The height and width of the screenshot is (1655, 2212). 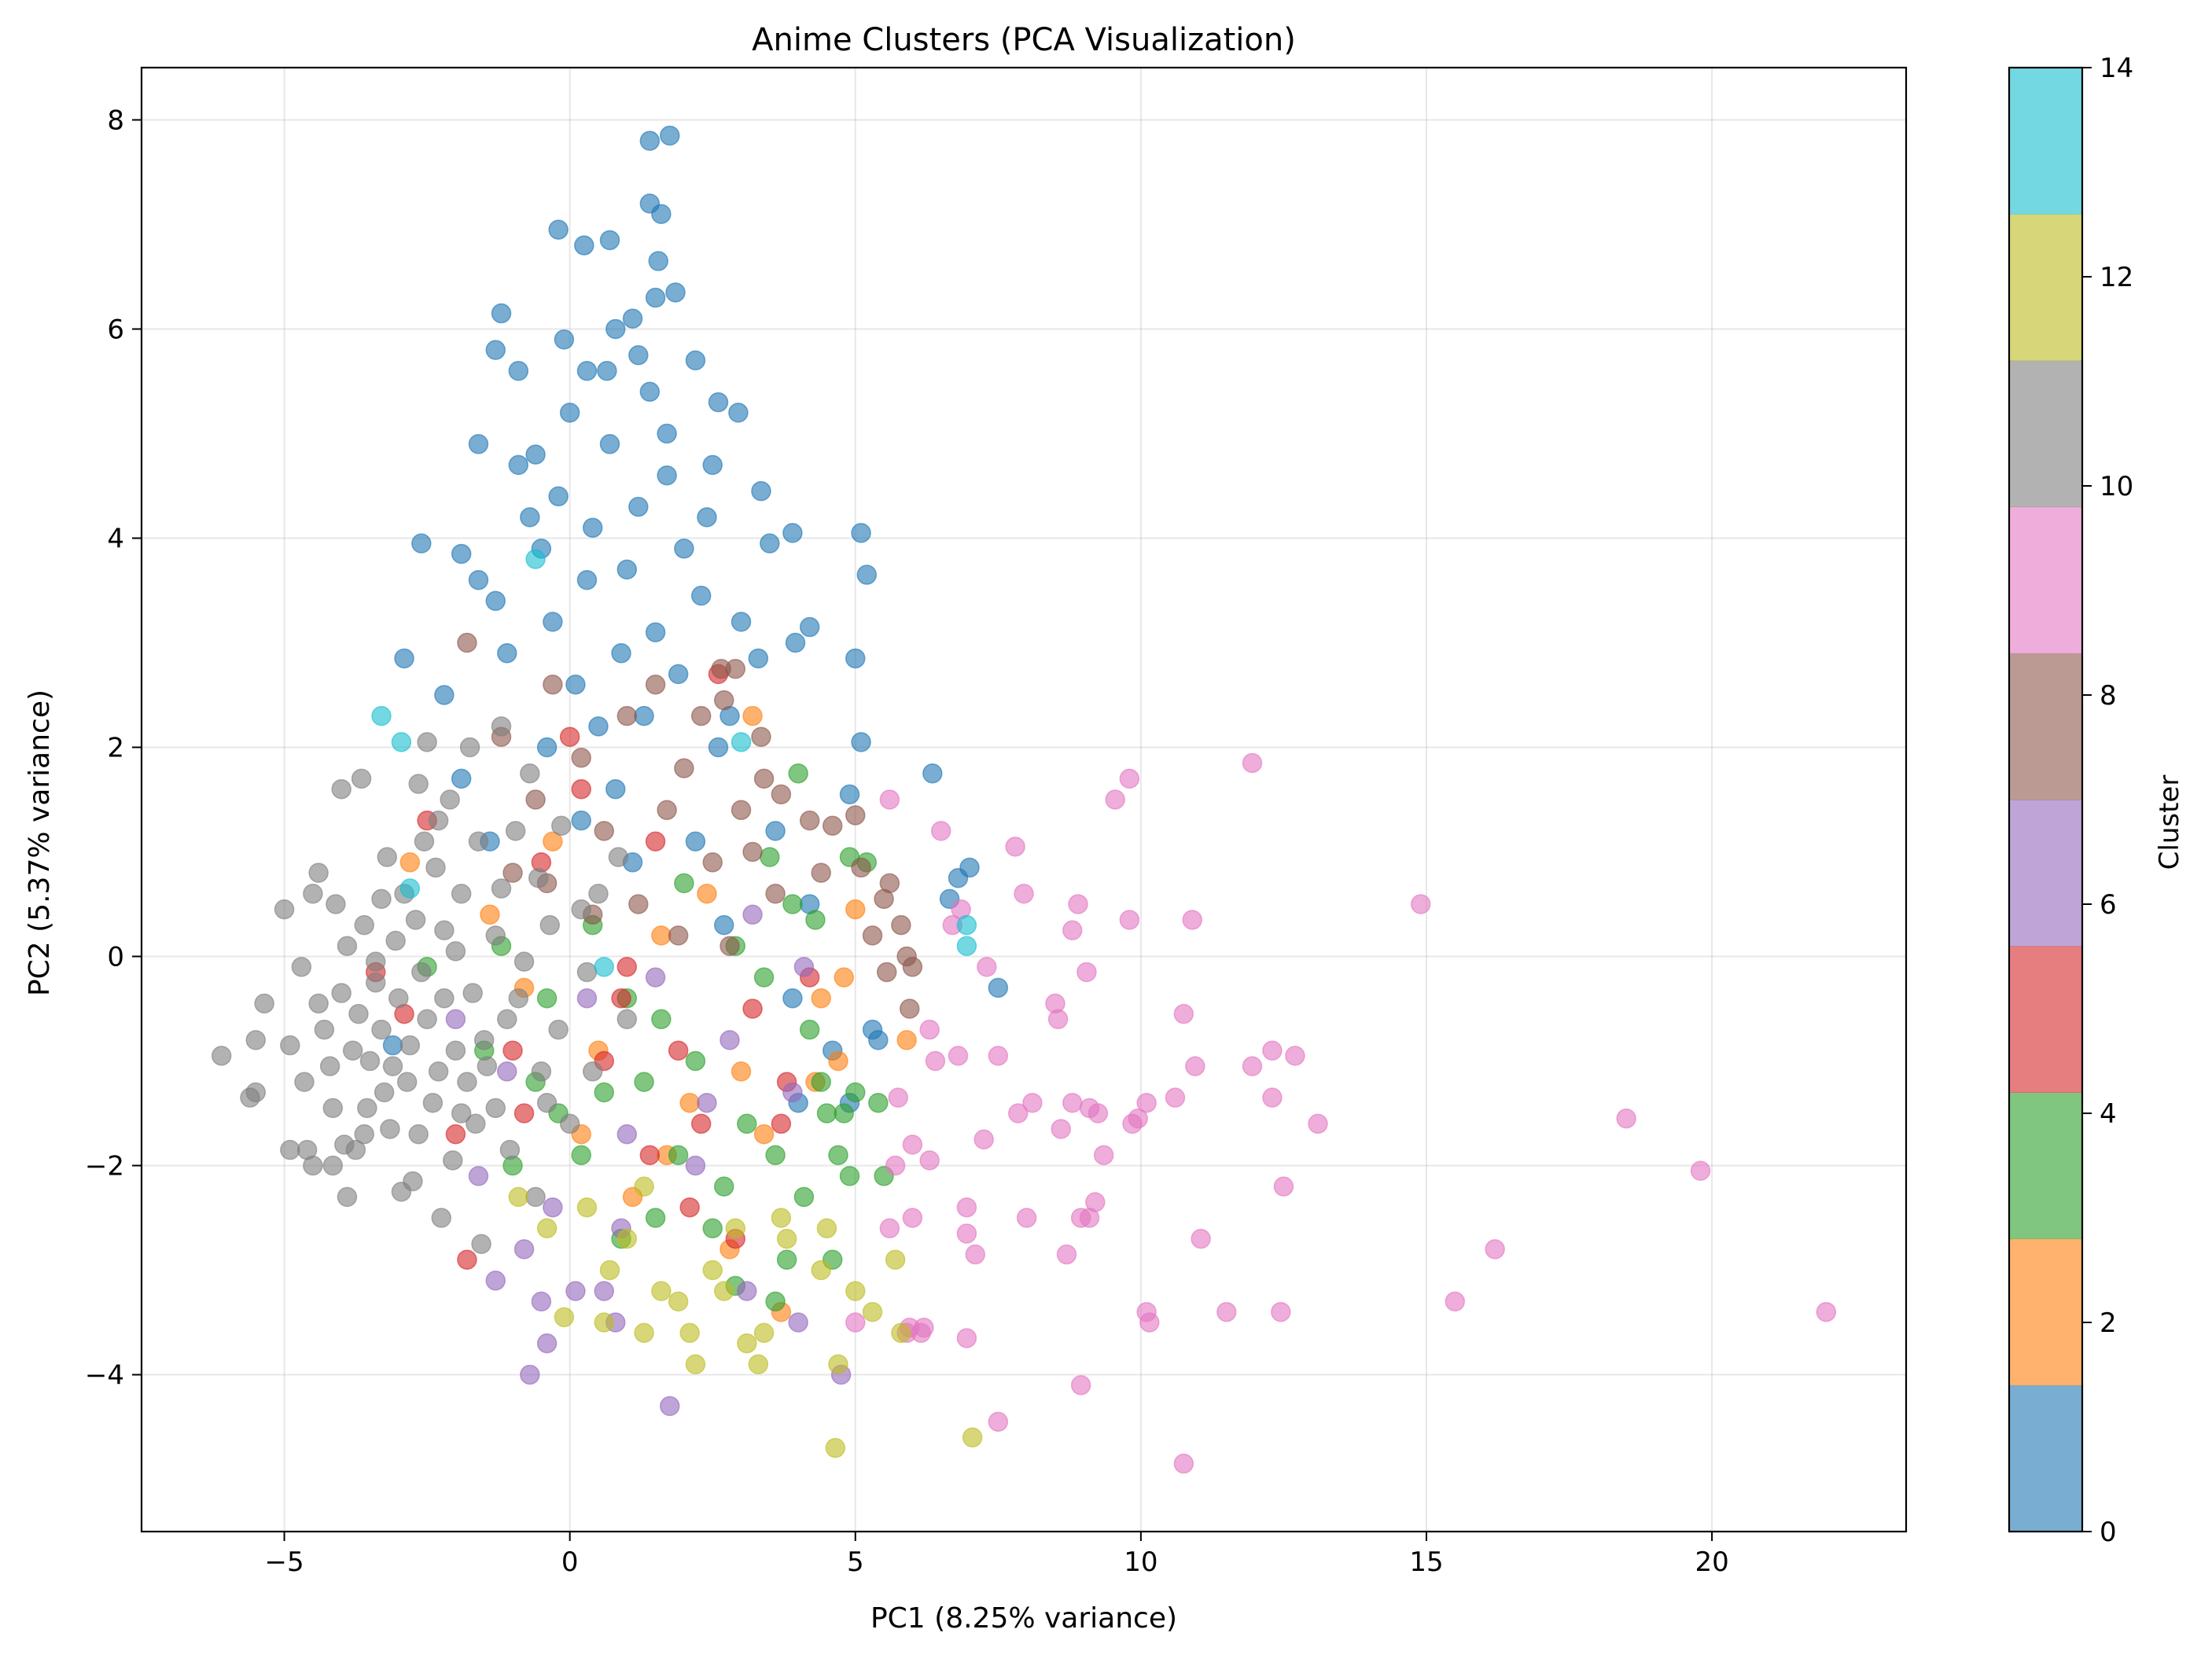 What do you see at coordinates (2116, 277) in the screenshot?
I see `colorbar-tick-label: 12` at bounding box center [2116, 277].